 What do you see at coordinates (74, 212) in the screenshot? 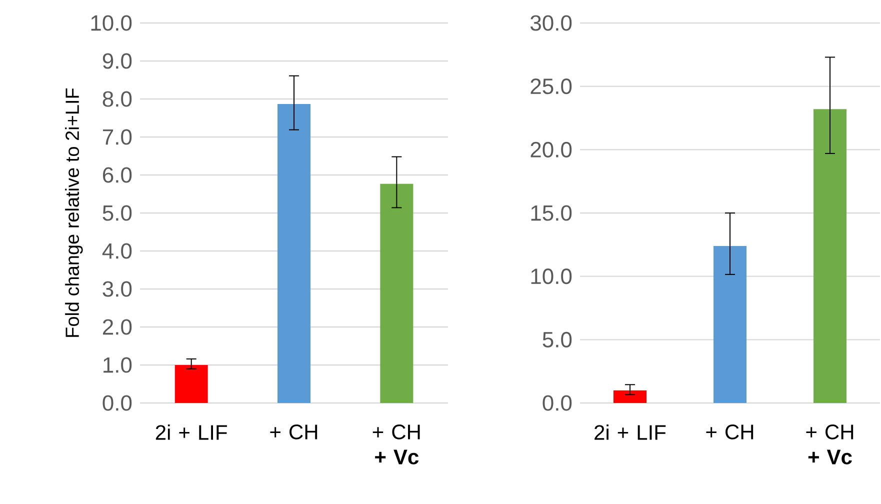
I see `y-axis-title: Fold change relative to 2i+LIF` at bounding box center [74, 212].